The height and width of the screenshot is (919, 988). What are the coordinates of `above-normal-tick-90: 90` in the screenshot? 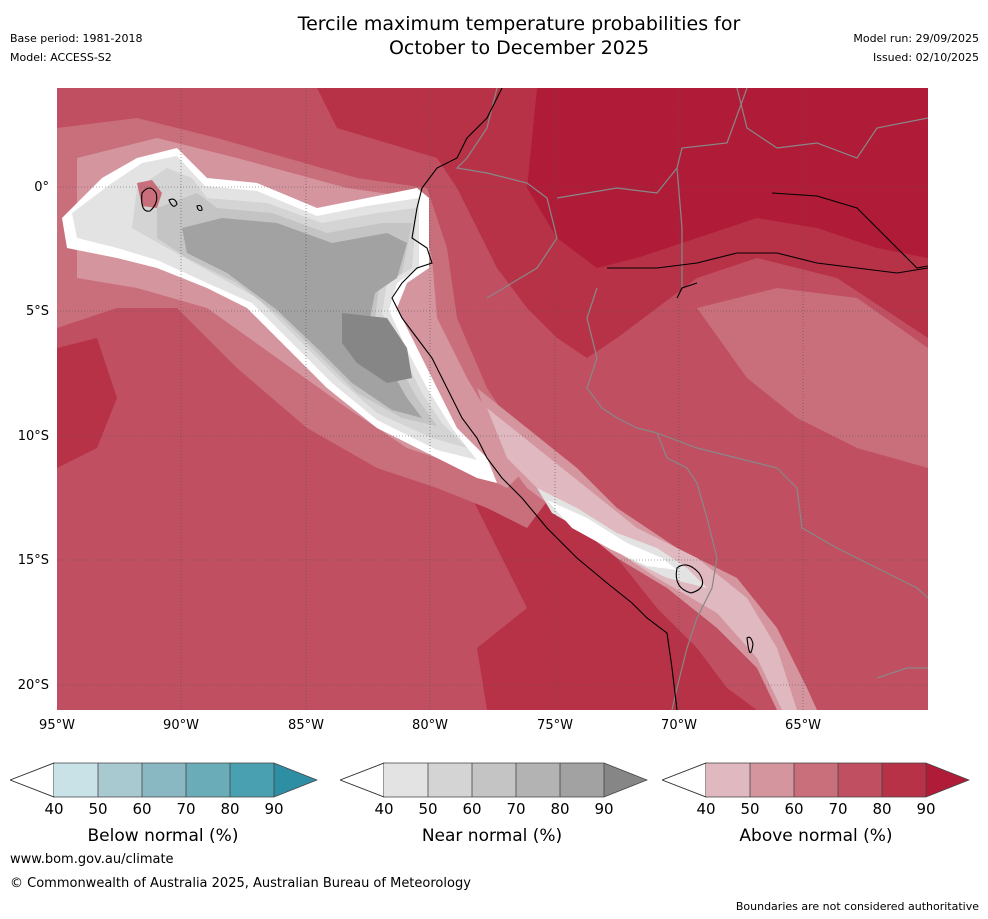 It's located at (926, 809).